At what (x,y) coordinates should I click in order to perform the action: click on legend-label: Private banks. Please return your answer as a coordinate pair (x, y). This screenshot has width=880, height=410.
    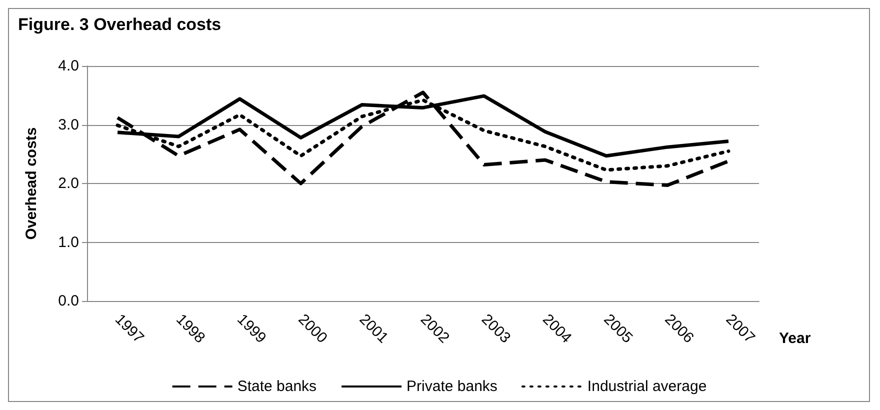
    Looking at the image, I should click on (452, 386).